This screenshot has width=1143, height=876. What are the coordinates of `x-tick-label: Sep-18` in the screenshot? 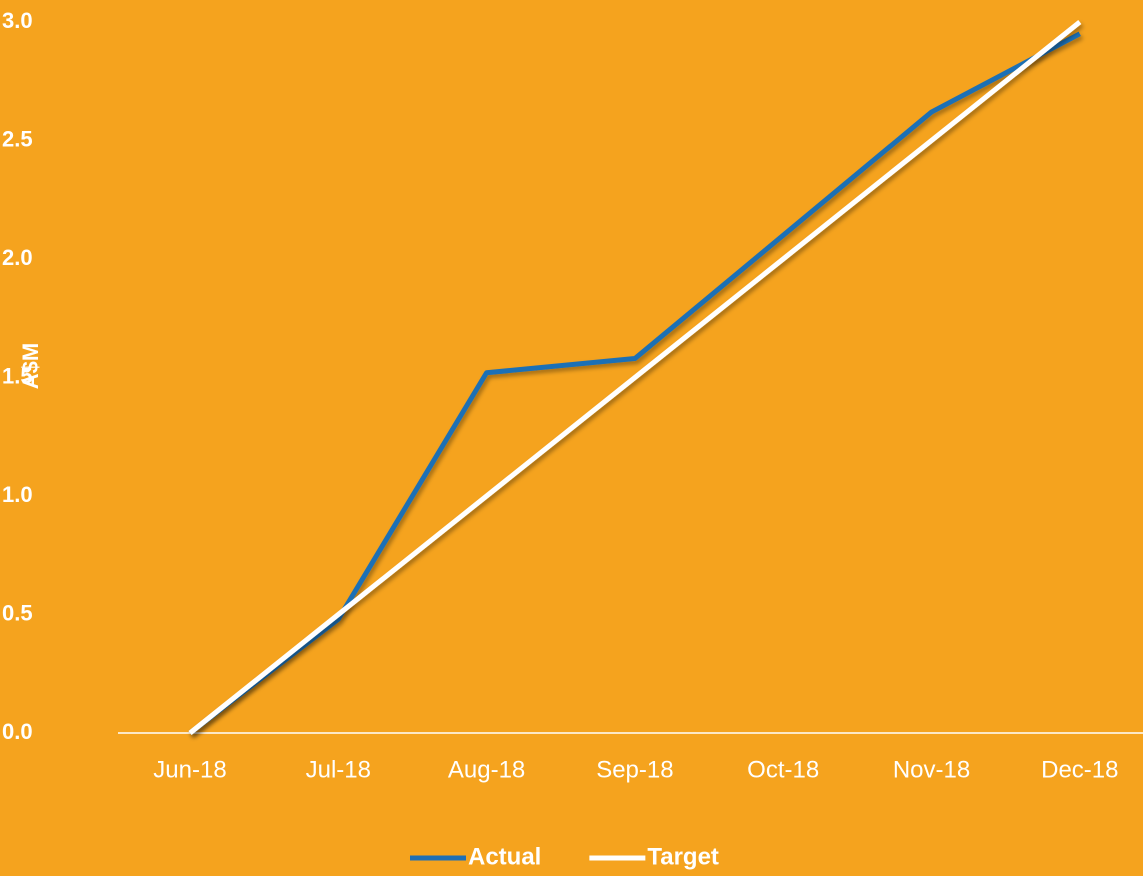 It's located at (634, 769).